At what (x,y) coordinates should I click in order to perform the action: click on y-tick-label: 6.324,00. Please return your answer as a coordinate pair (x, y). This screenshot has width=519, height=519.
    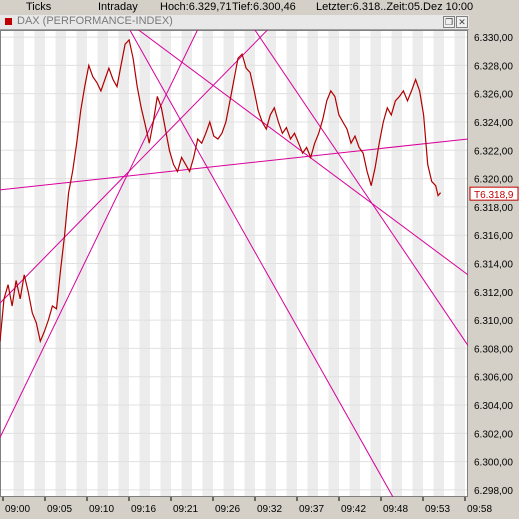
    Looking at the image, I should click on (493, 123).